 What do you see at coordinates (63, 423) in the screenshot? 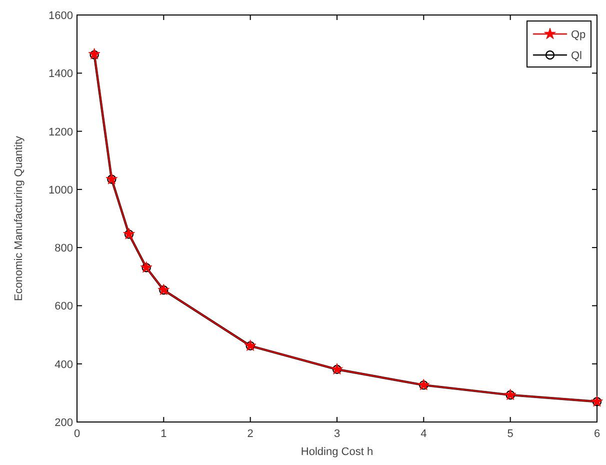
I see `y-tick-label: 200` at bounding box center [63, 423].